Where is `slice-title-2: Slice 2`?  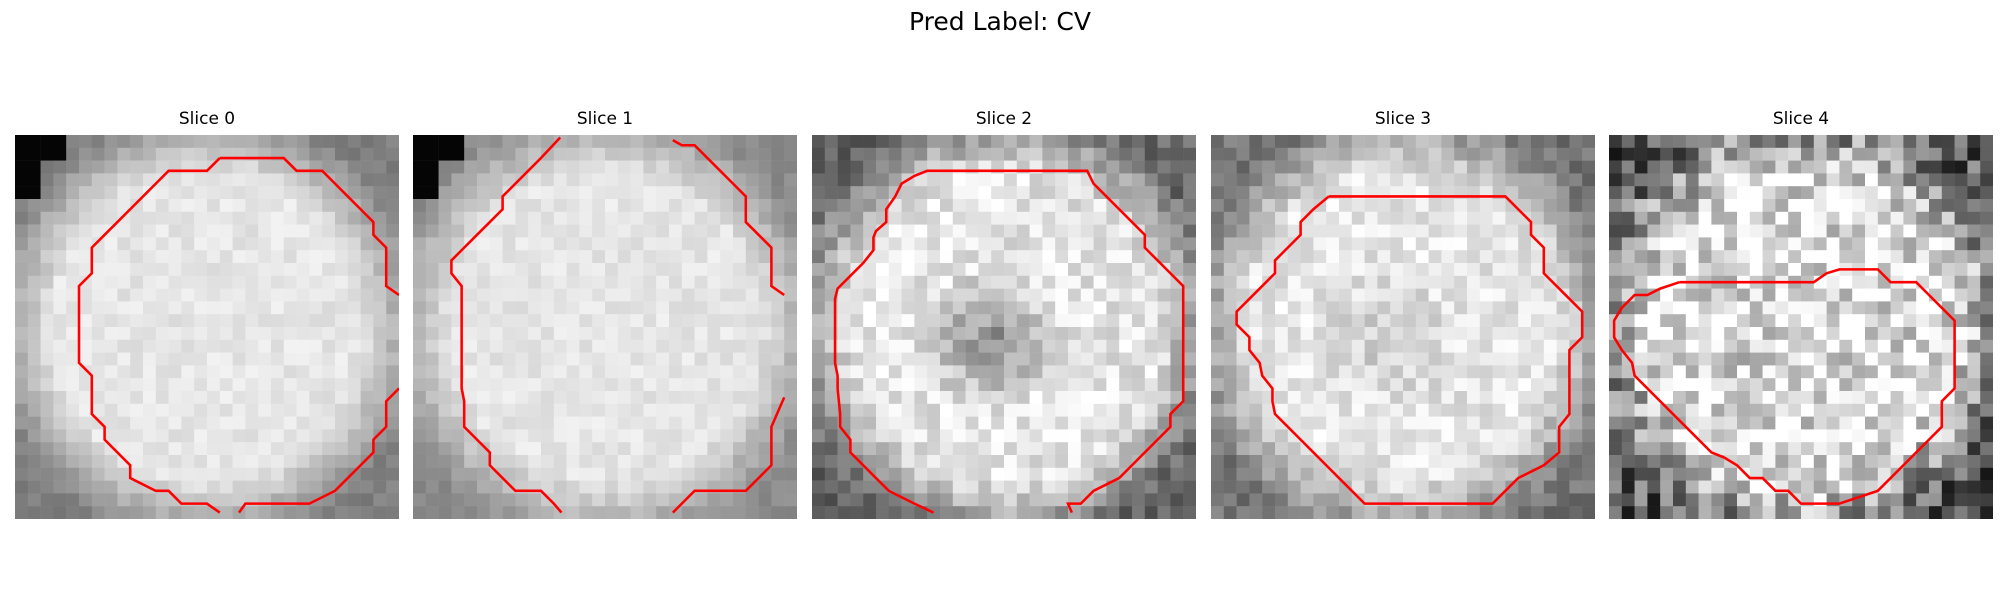 slice-title-2: Slice 2 is located at coordinates (1004, 119).